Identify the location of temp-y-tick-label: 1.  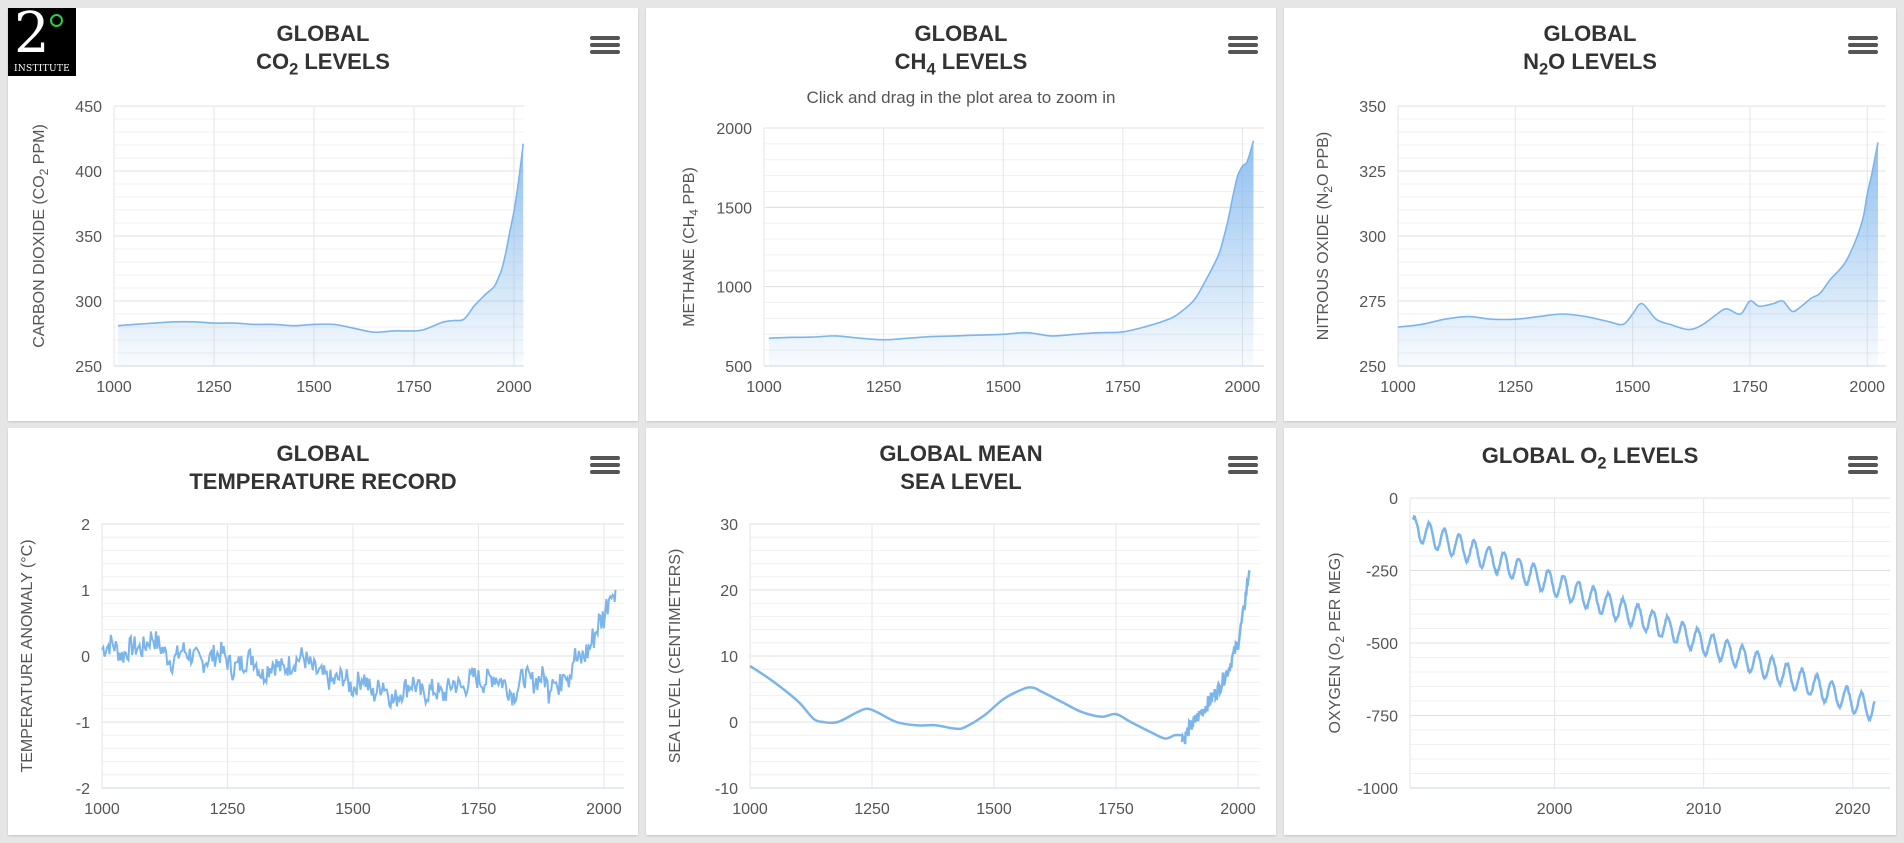
(85, 591).